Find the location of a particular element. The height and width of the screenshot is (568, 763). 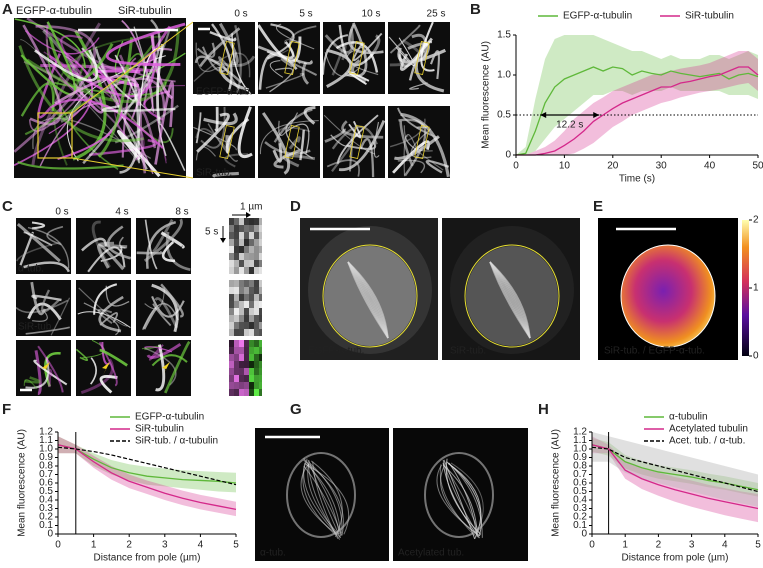

kymograph is located at coordinates (245, 246).